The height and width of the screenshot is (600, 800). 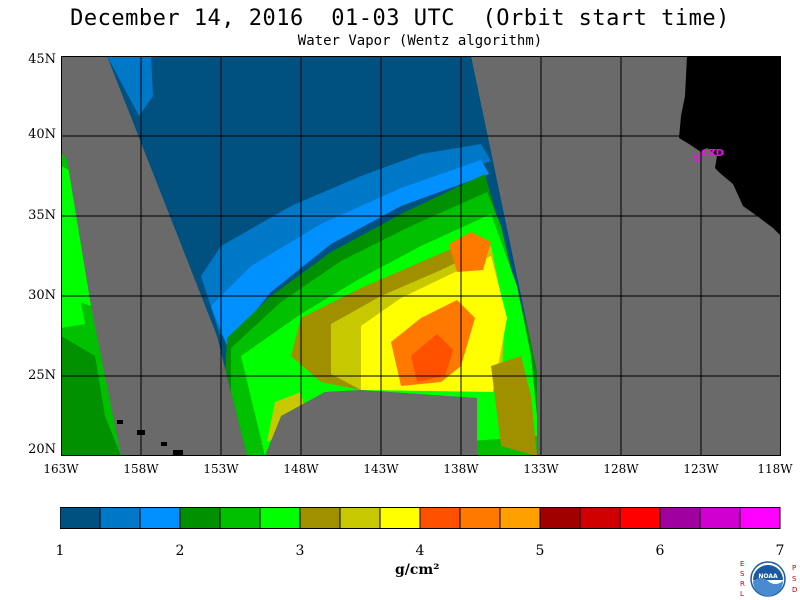 What do you see at coordinates (301, 469) in the screenshot?
I see `lon-label-148w: 148W` at bounding box center [301, 469].